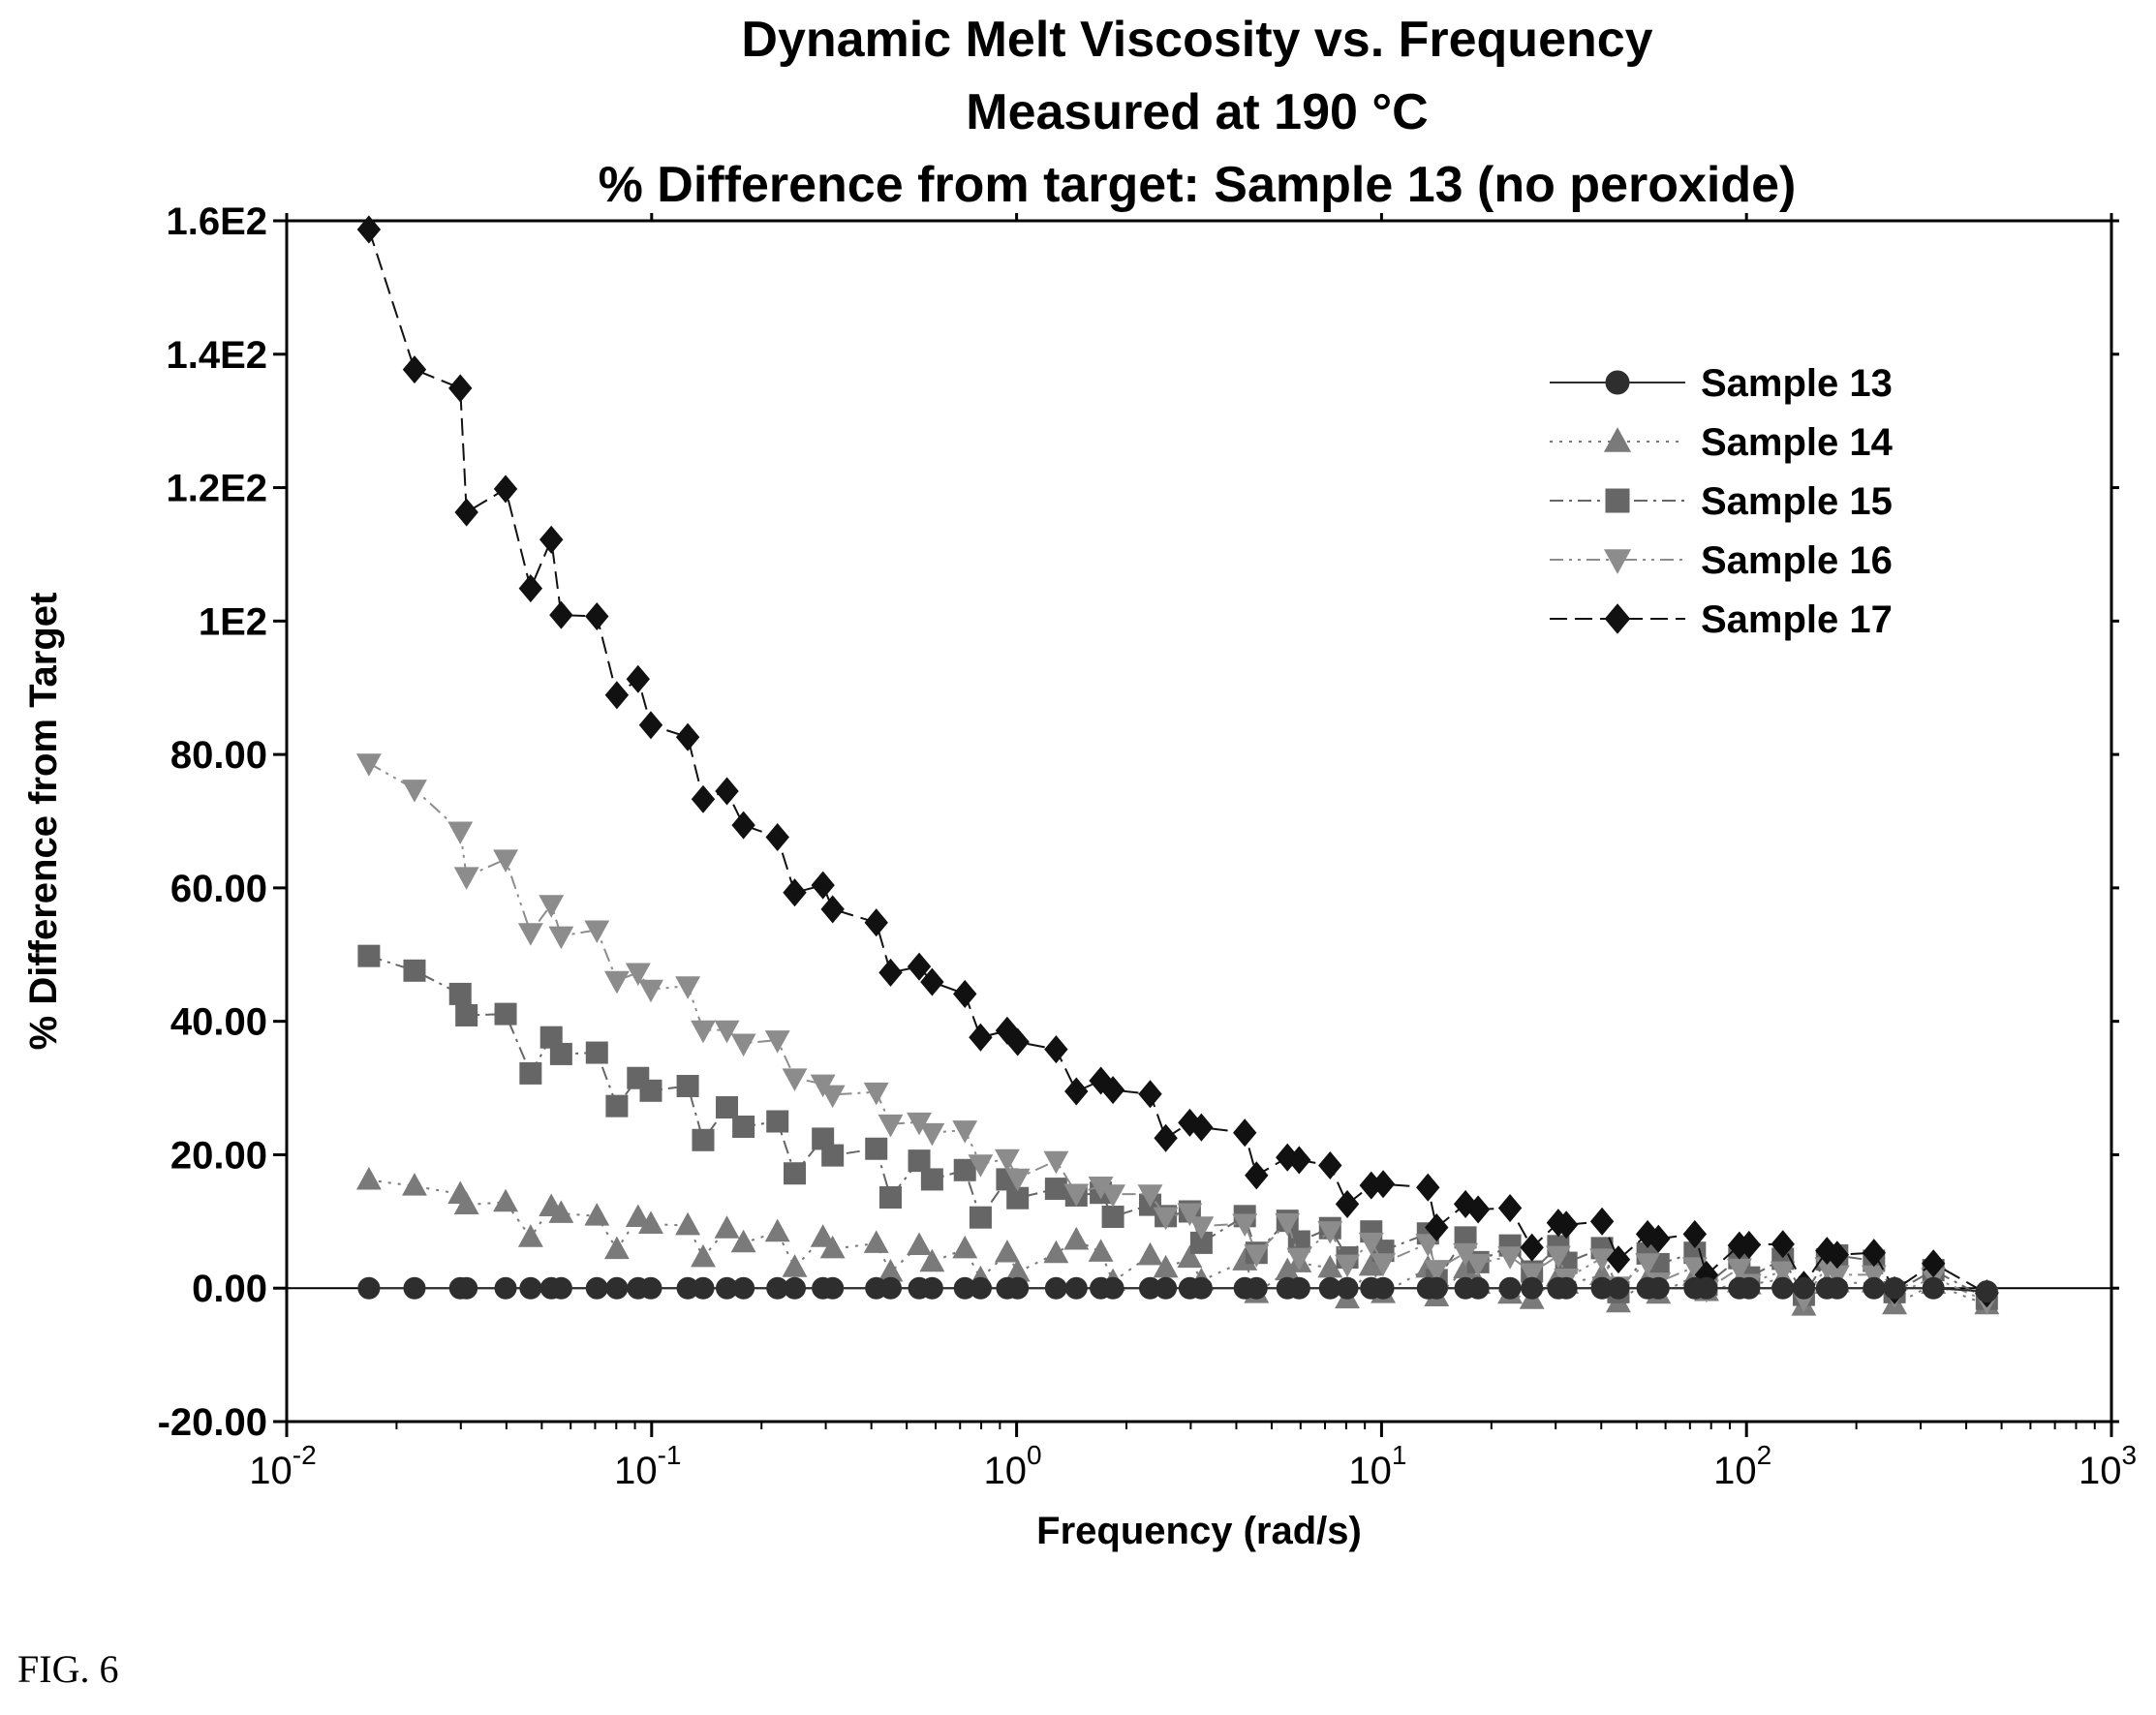 This screenshot has height=1715, width=2156. What do you see at coordinates (305, 1455) in the screenshot?
I see `x-tick-exponent: -2` at bounding box center [305, 1455].